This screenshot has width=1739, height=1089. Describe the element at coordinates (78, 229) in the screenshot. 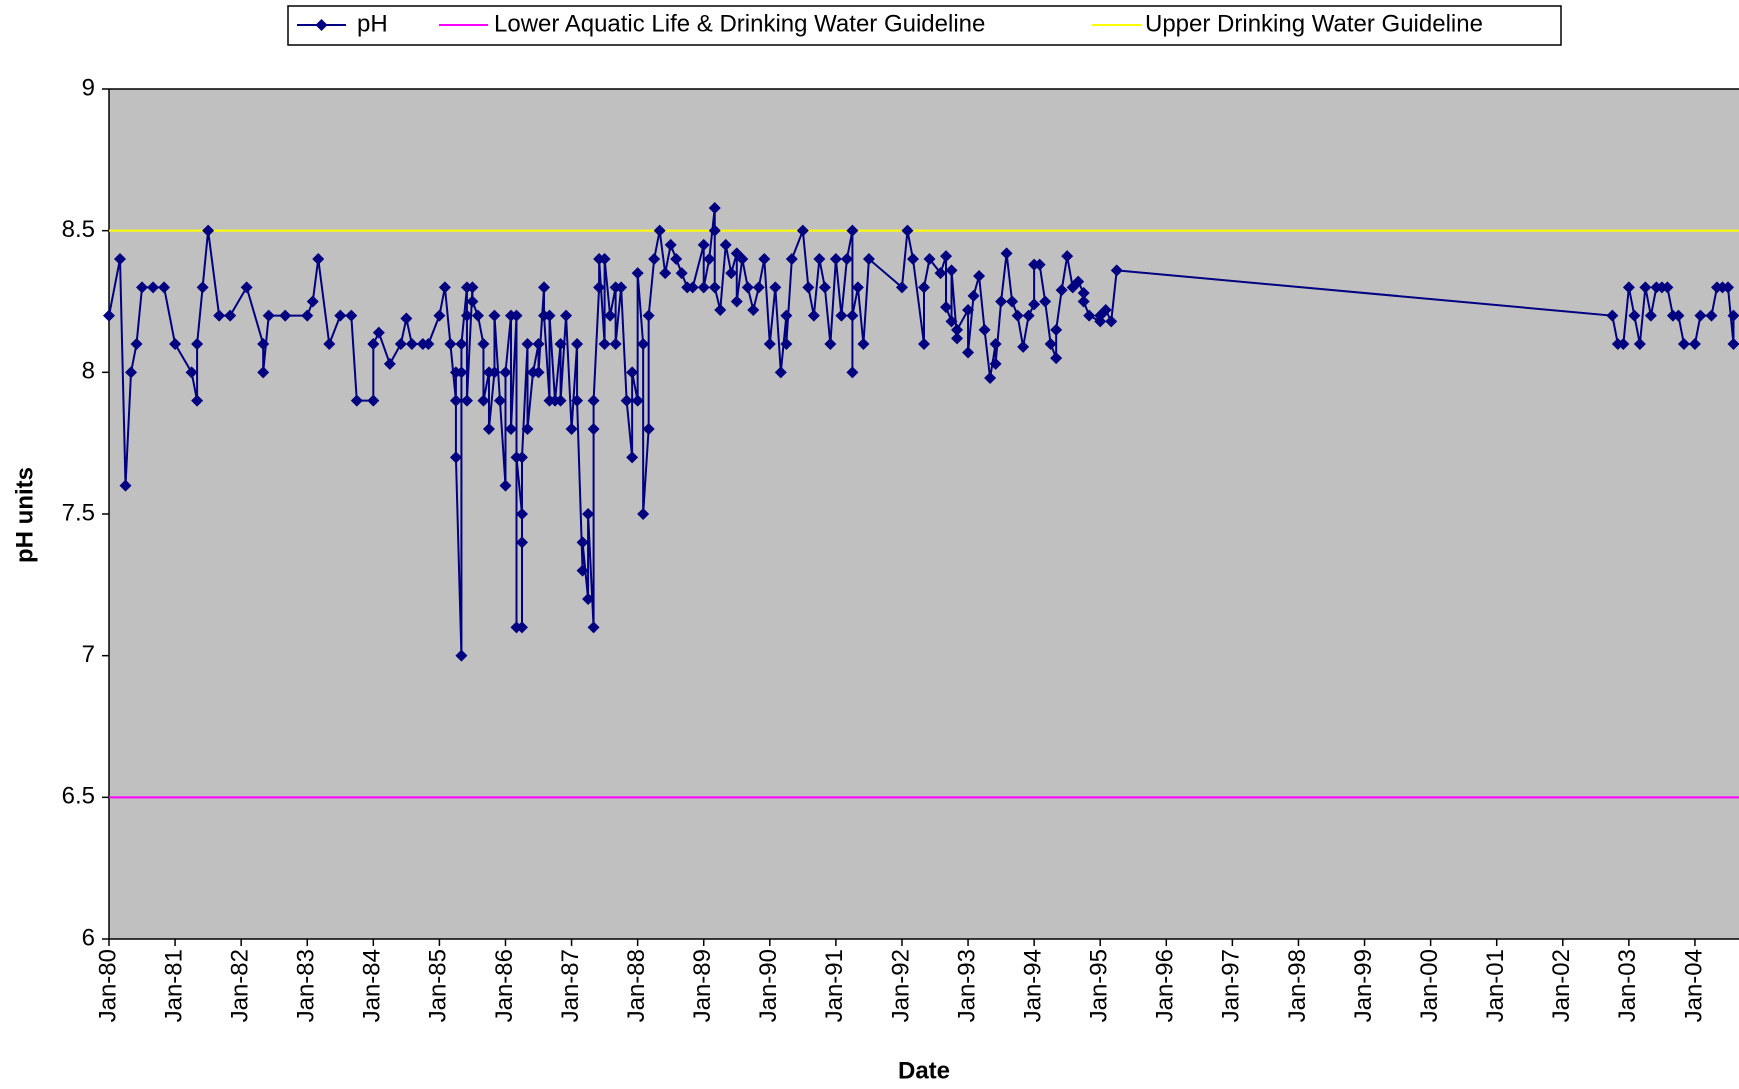

I see `y-tick-label: 8.5` at that location.